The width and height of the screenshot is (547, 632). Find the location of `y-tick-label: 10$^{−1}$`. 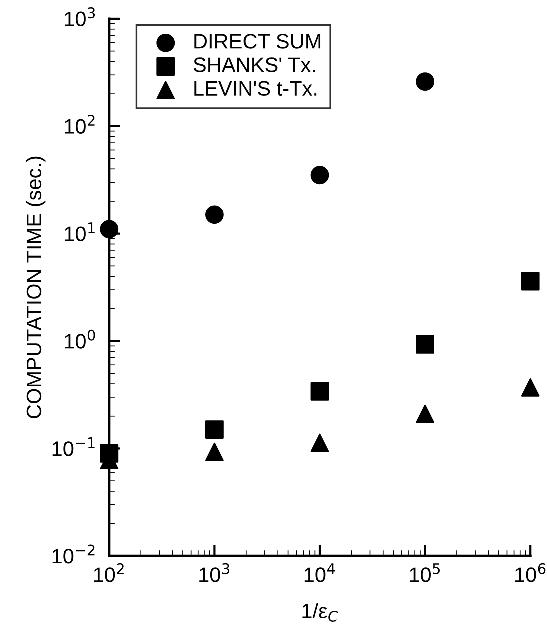

y-tick-label: 10$^{−1}$ is located at coordinates (73, 447).